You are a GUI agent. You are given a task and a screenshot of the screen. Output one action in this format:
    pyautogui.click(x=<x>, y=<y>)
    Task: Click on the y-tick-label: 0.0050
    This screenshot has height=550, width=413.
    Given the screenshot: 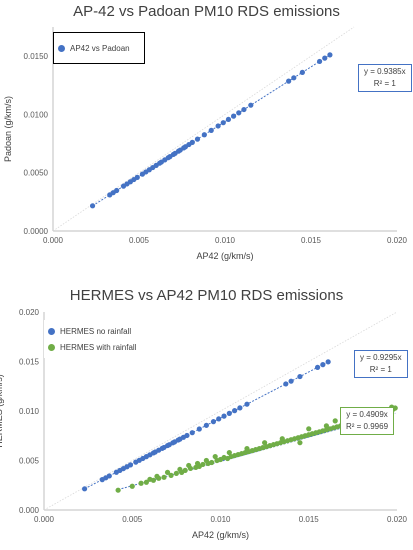 What is the action you would take?
    pyautogui.click(x=36, y=173)
    